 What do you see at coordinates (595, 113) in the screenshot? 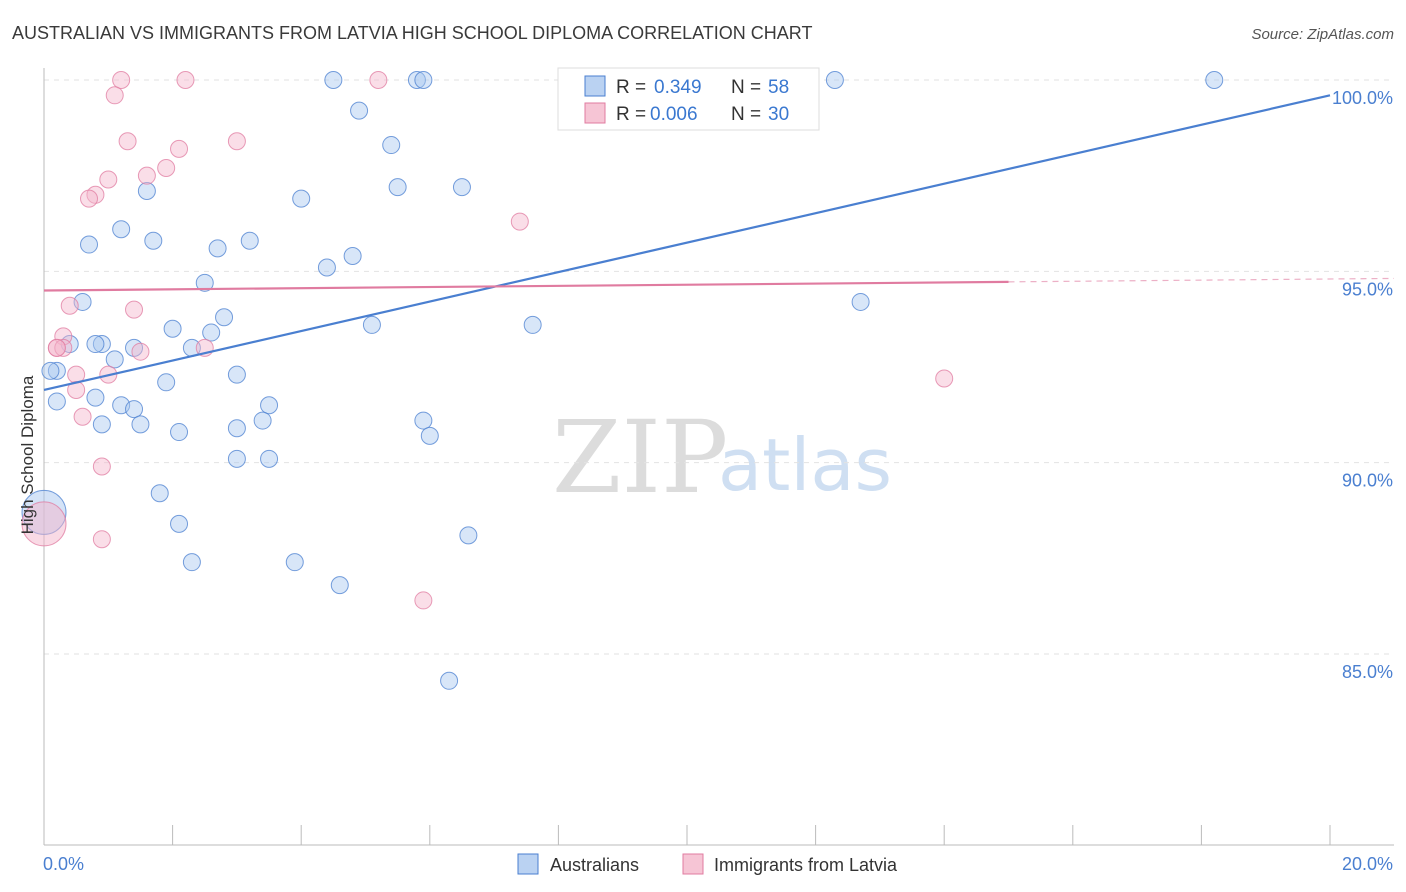
I see `stats-swatch-pink` at bounding box center [595, 113].